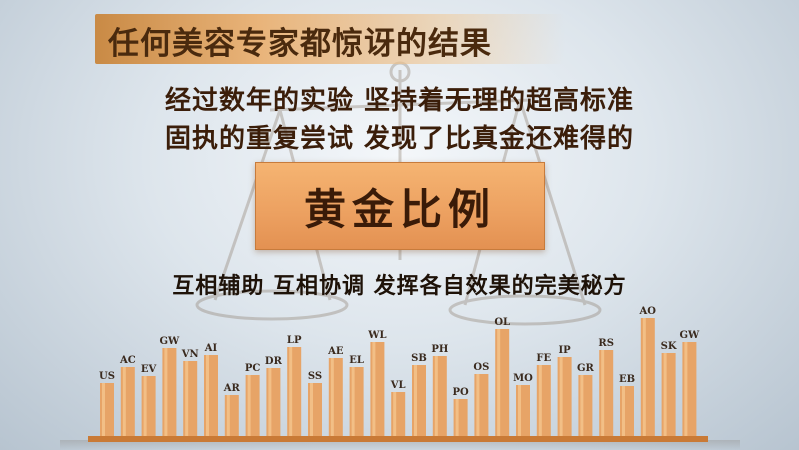  I want to click on bar-label: PO, so click(460, 392).